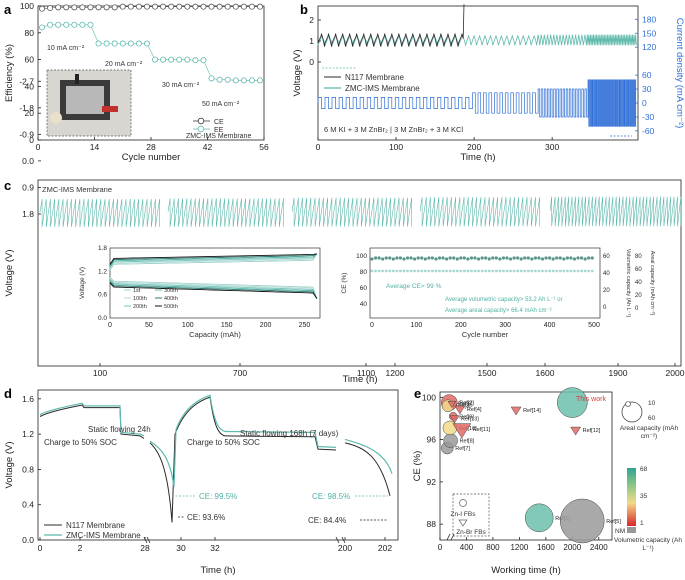 The width and height of the screenshot is (685, 580). What do you see at coordinates (150, 52) in the screenshot?
I see `a-series-line-EE` at bounding box center [150, 52].